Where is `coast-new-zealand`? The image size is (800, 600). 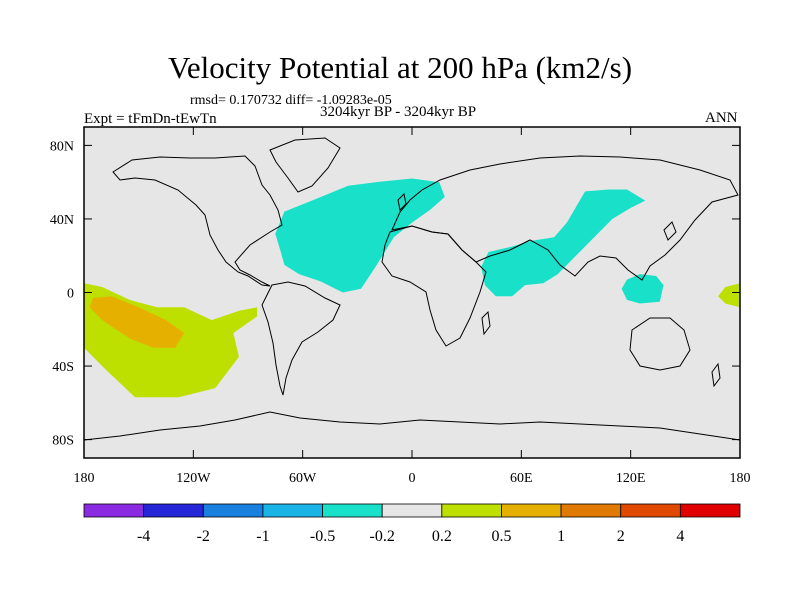
coast-new-zealand is located at coordinates (716, 375).